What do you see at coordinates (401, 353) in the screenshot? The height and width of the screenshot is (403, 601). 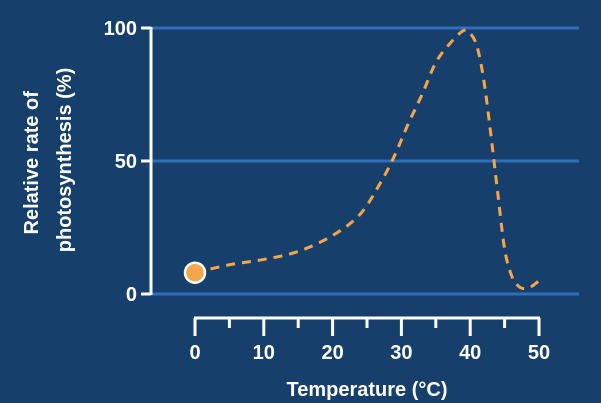 I see `x-tick-label-30: 30` at bounding box center [401, 353].